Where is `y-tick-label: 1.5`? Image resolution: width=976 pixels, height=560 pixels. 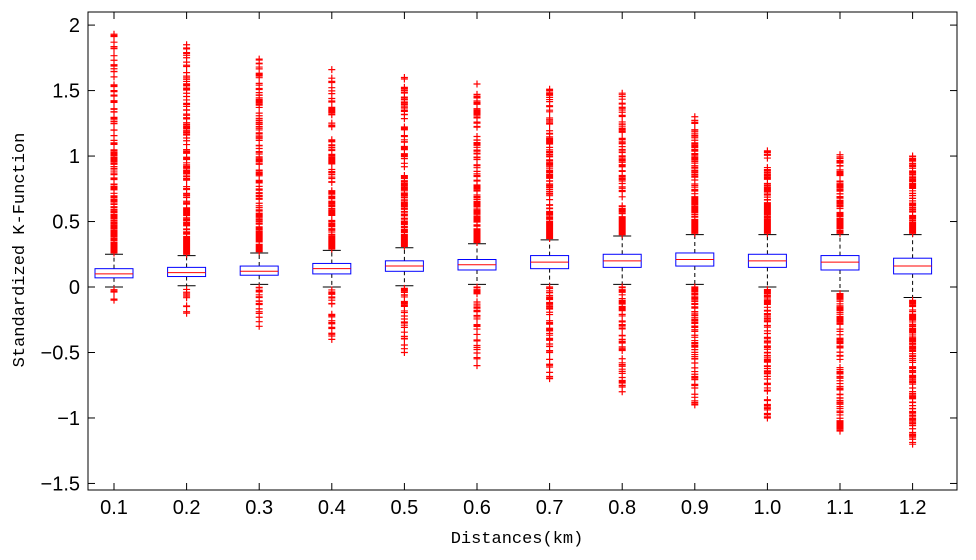
y-tick-label: 1.5 is located at coordinates (66, 92).